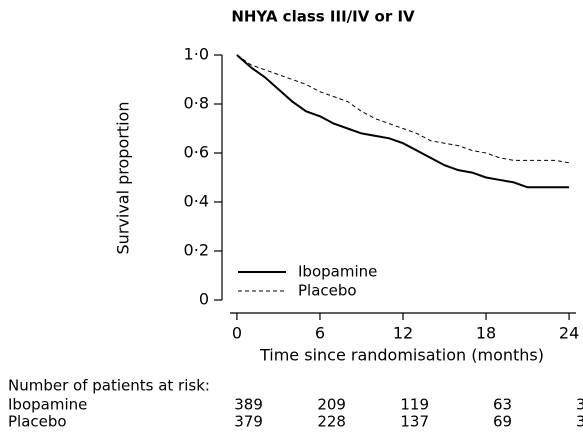 Image resolution: width=583 pixels, height=443 pixels. Describe the element at coordinates (47, 405) in the screenshot. I see `risk-row-name: Ibopamine` at that location.